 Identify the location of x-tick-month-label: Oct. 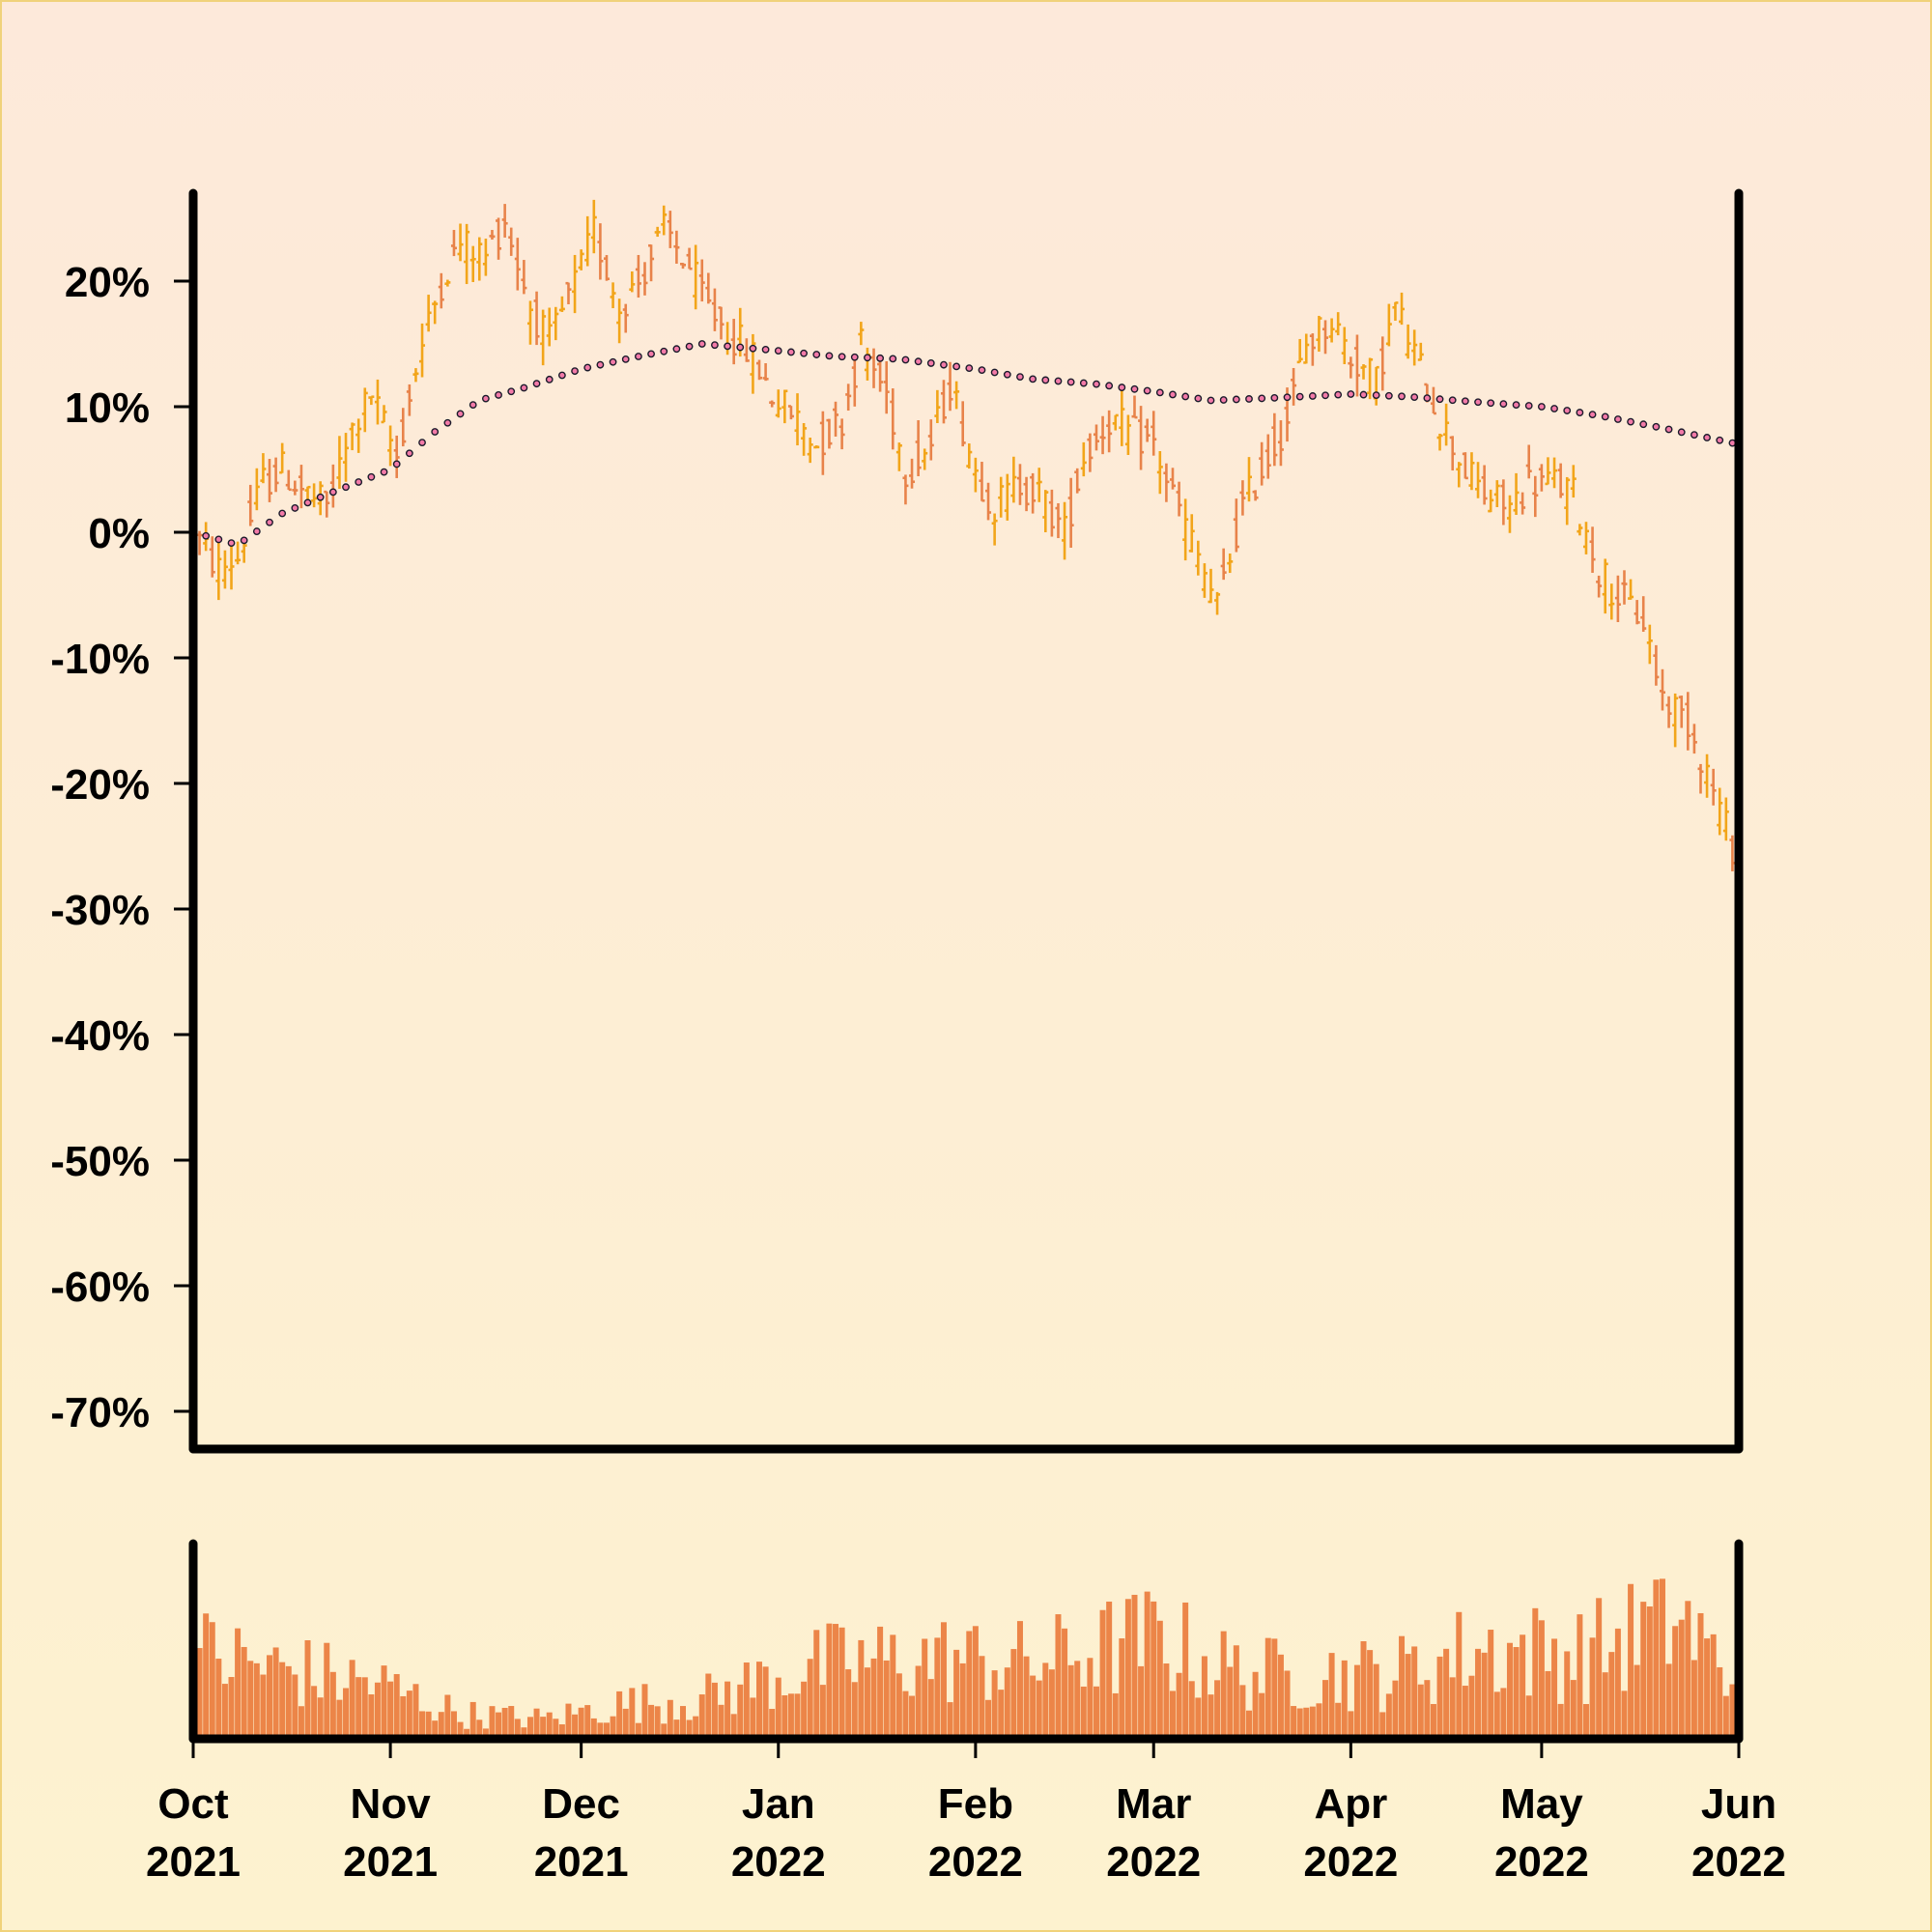
(193, 1804).